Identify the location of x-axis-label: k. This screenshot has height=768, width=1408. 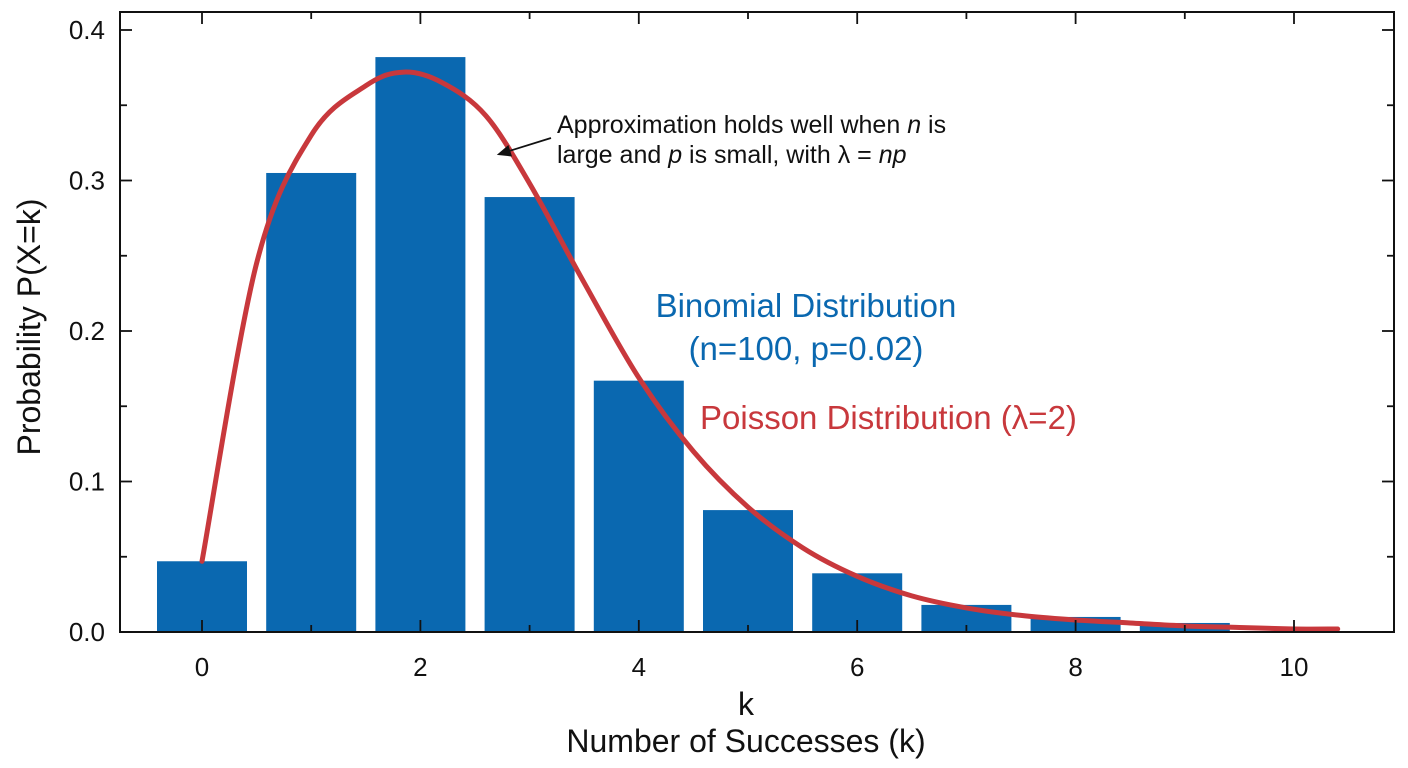
(746, 704).